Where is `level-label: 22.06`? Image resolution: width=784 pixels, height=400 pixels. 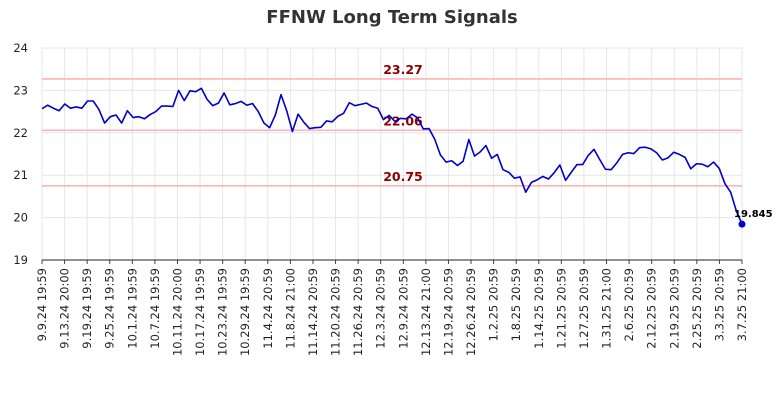
level-label: 22.06 is located at coordinates (403, 120).